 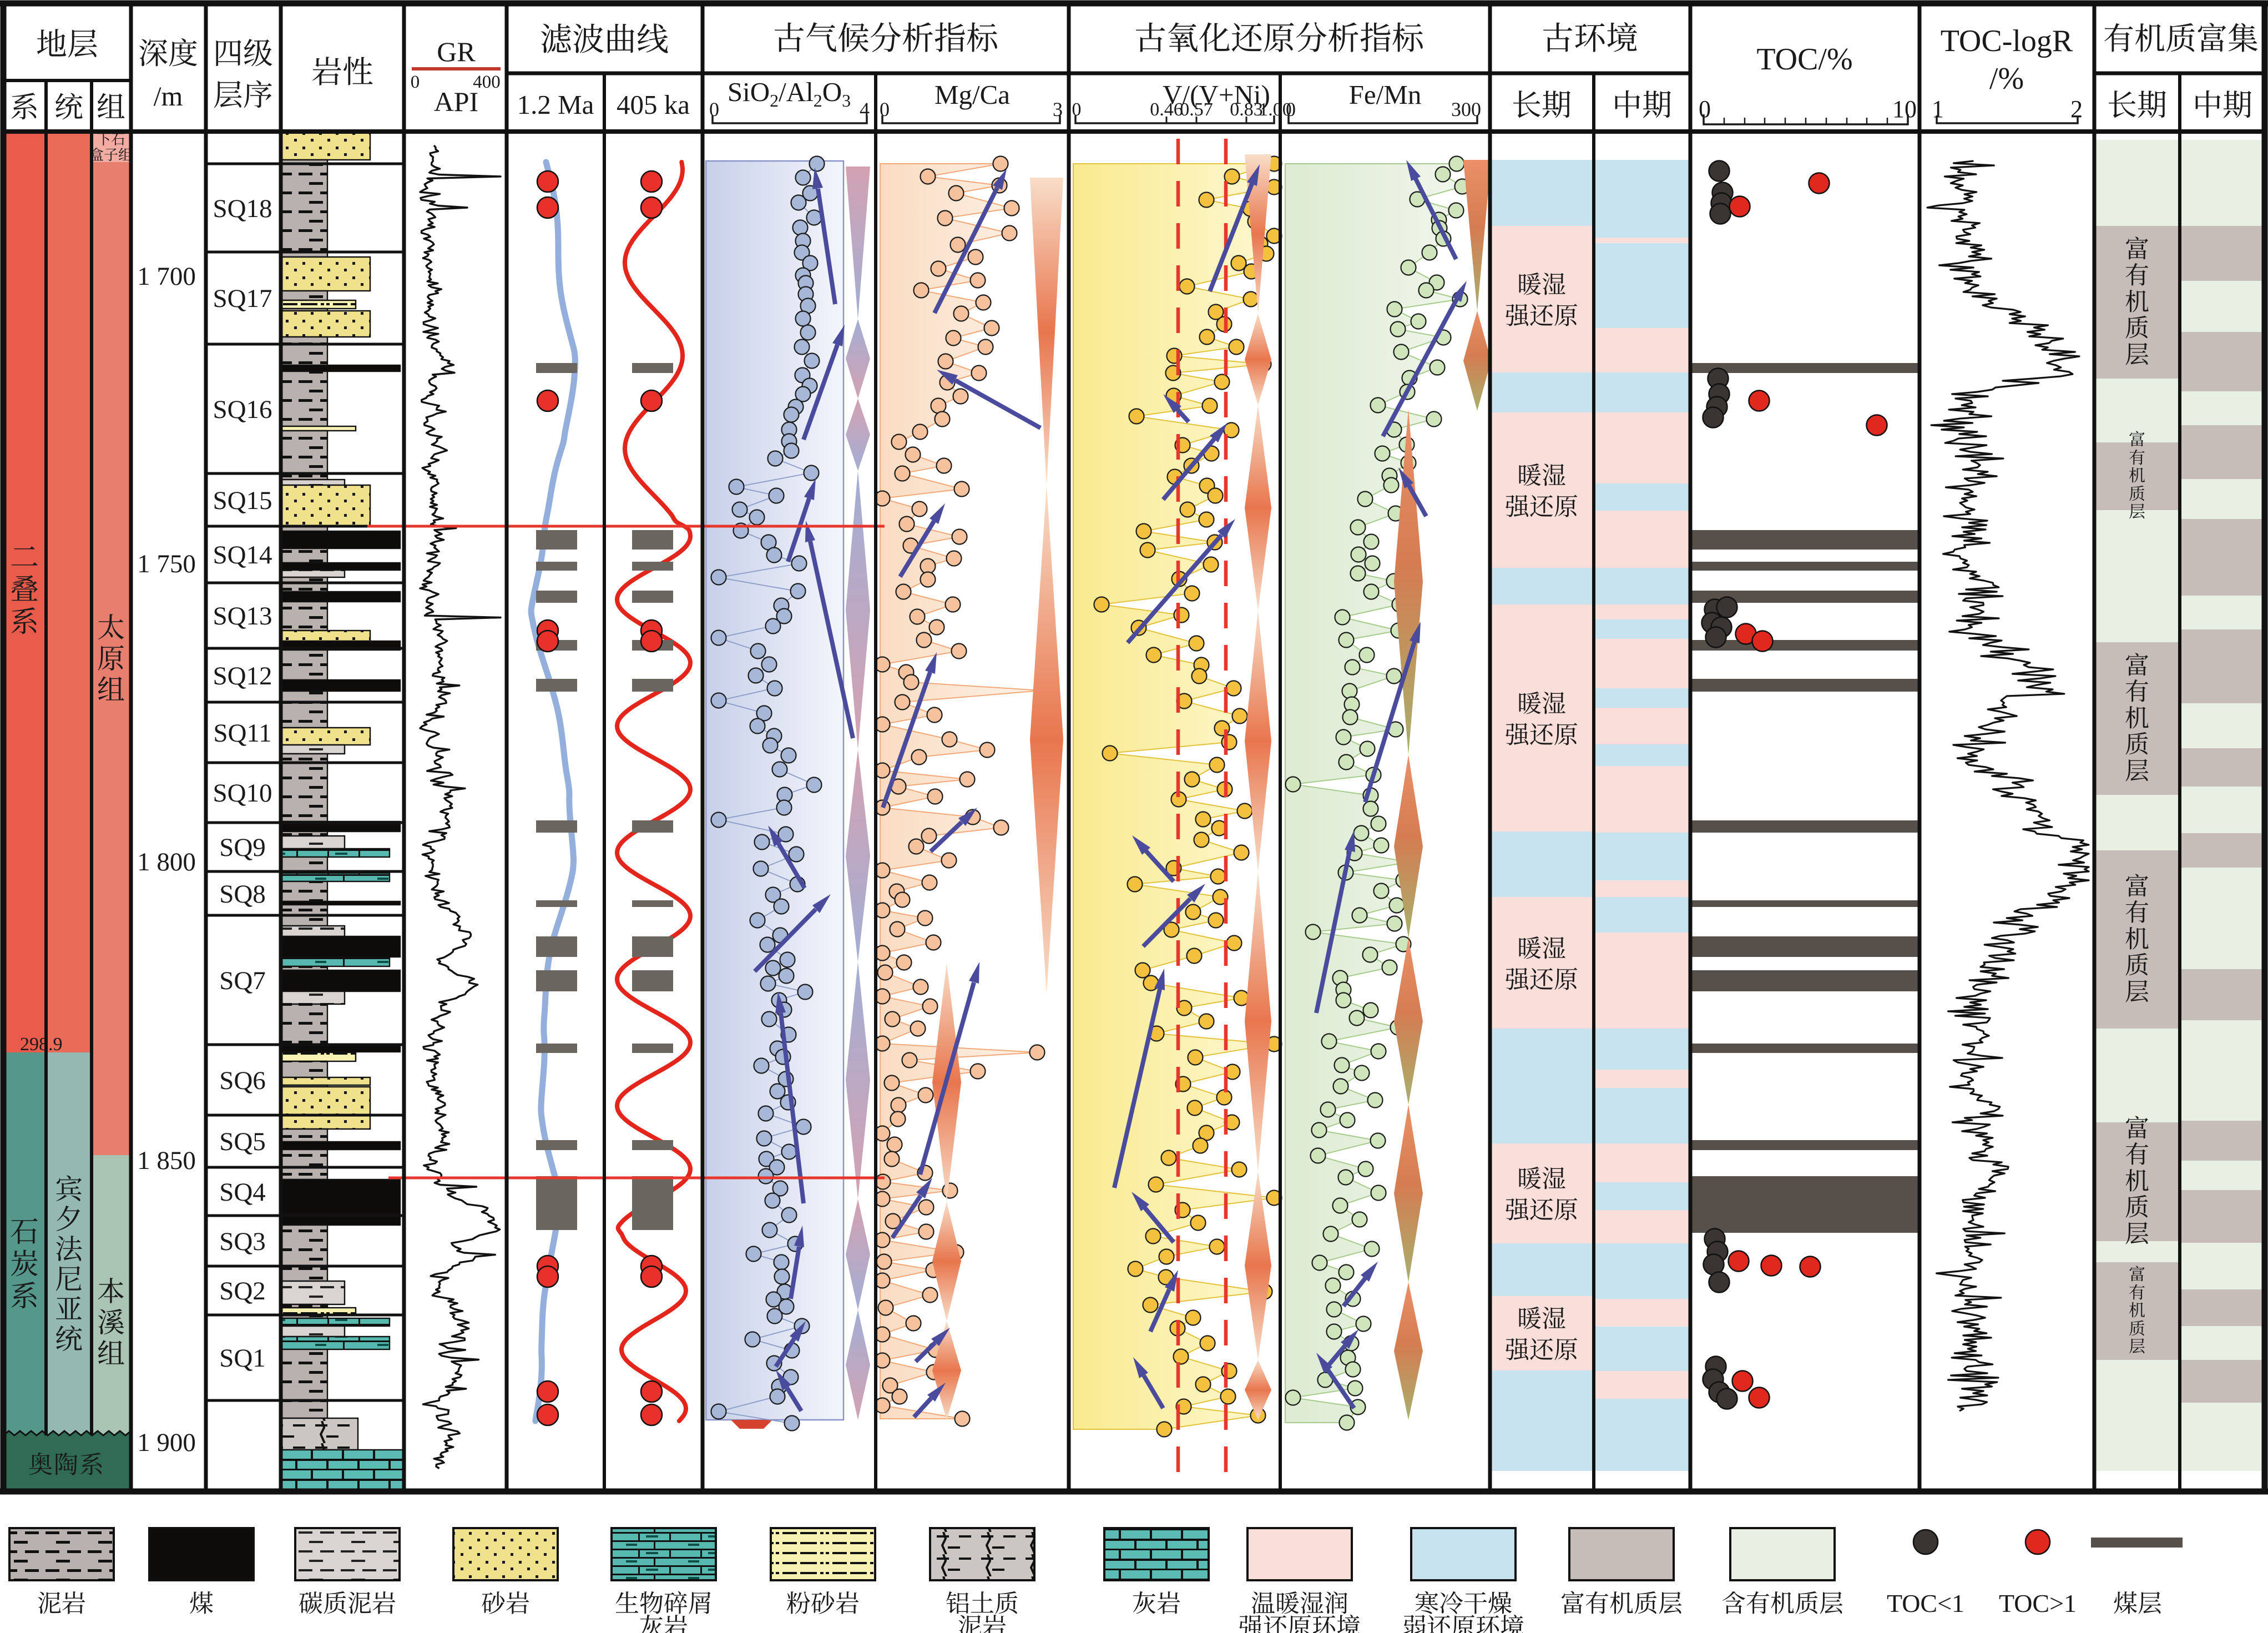 What do you see at coordinates (242, 555) in the screenshot?
I see `svg-text: SQ14` at bounding box center [242, 555].